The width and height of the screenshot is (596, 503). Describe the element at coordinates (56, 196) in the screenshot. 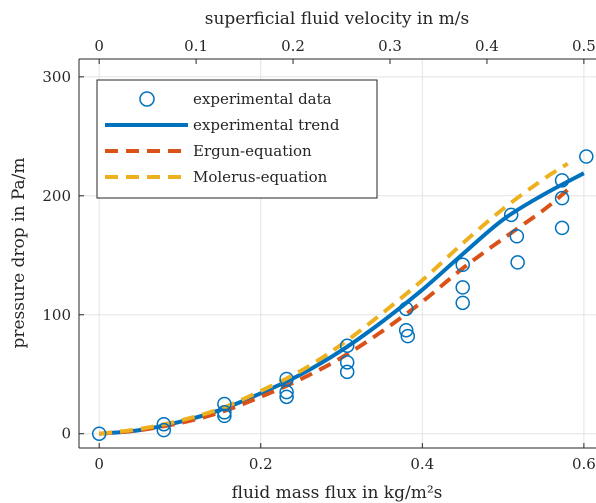

I see `y-tick-label: 200` at that location.